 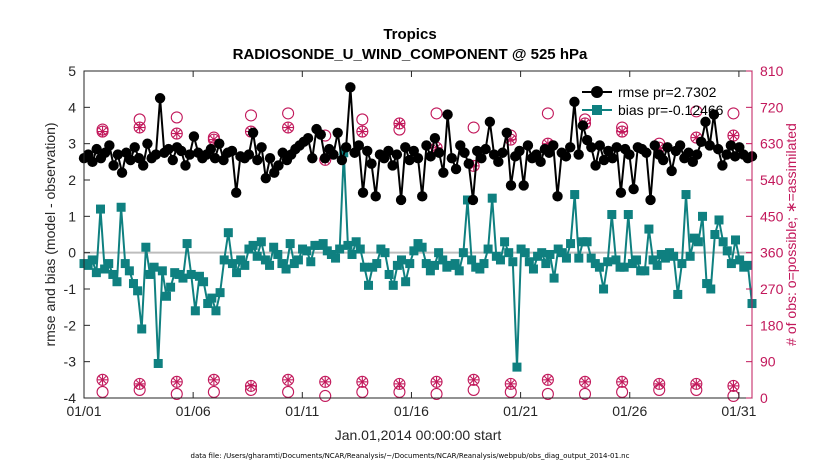 What do you see at coordinates (772, 325) in the screenshot?
I see `y-right-tick-label: 180` at bounding box center [772, 325].